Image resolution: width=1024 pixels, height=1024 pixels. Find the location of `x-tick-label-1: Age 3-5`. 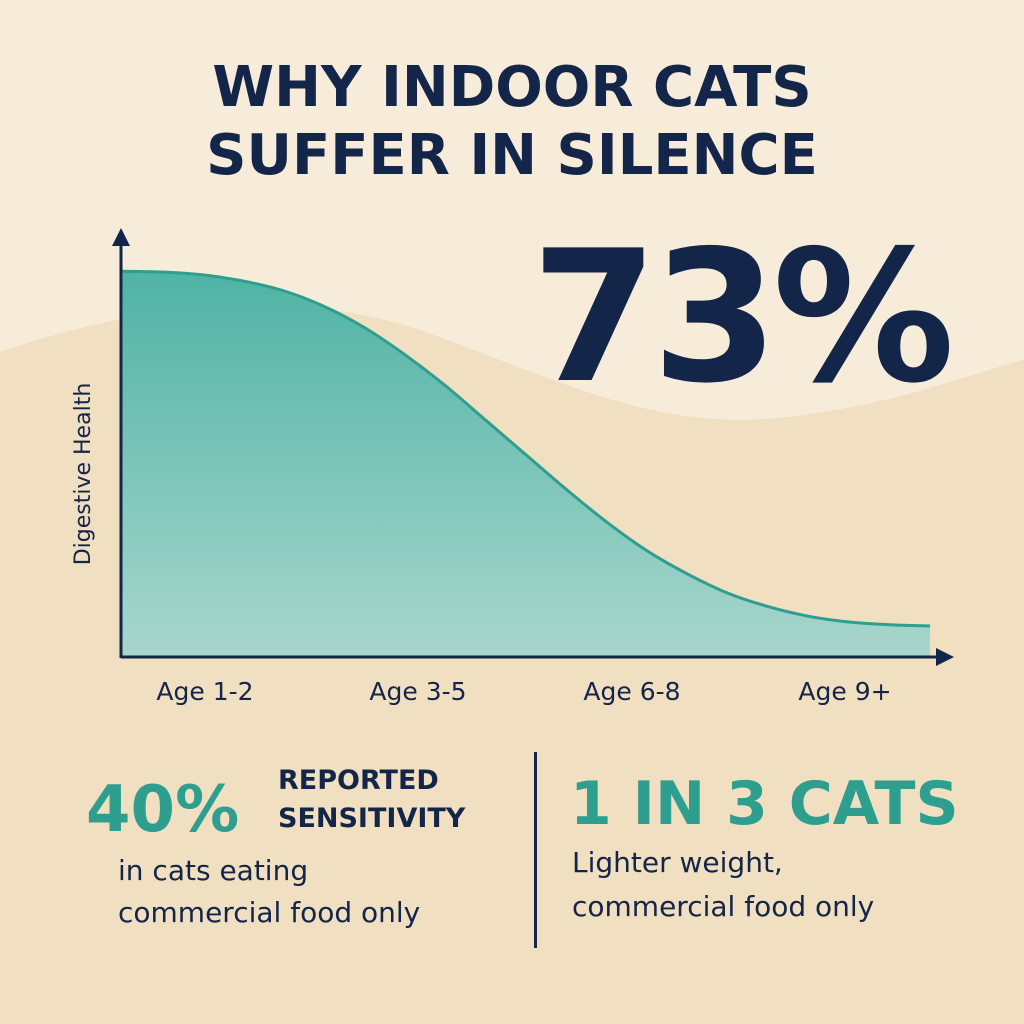

x-tick-label-1: Age 3-5 is located at coordinates (418, 691).